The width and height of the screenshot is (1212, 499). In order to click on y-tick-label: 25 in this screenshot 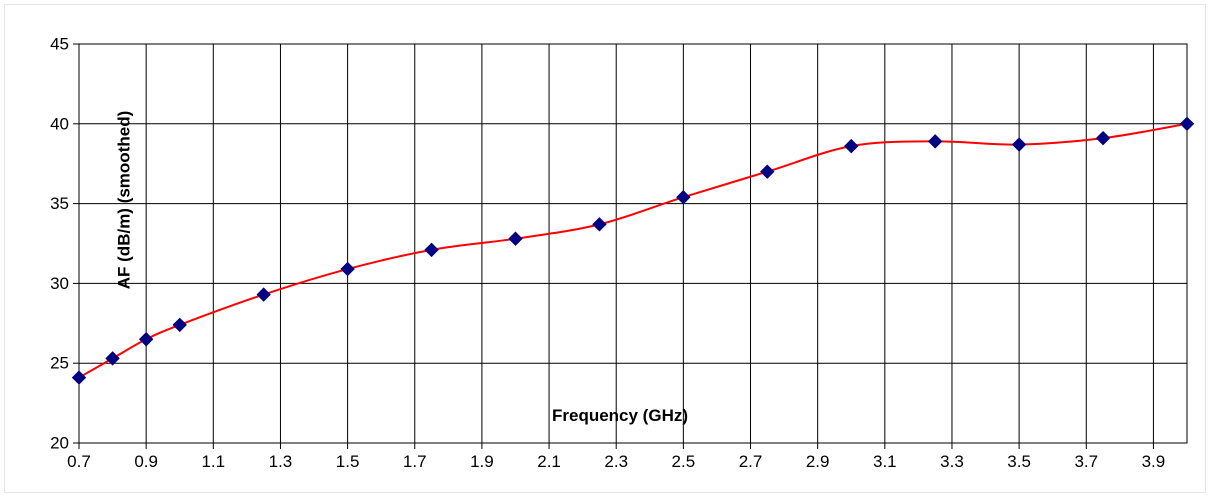, I will do `click(59, 363)`.